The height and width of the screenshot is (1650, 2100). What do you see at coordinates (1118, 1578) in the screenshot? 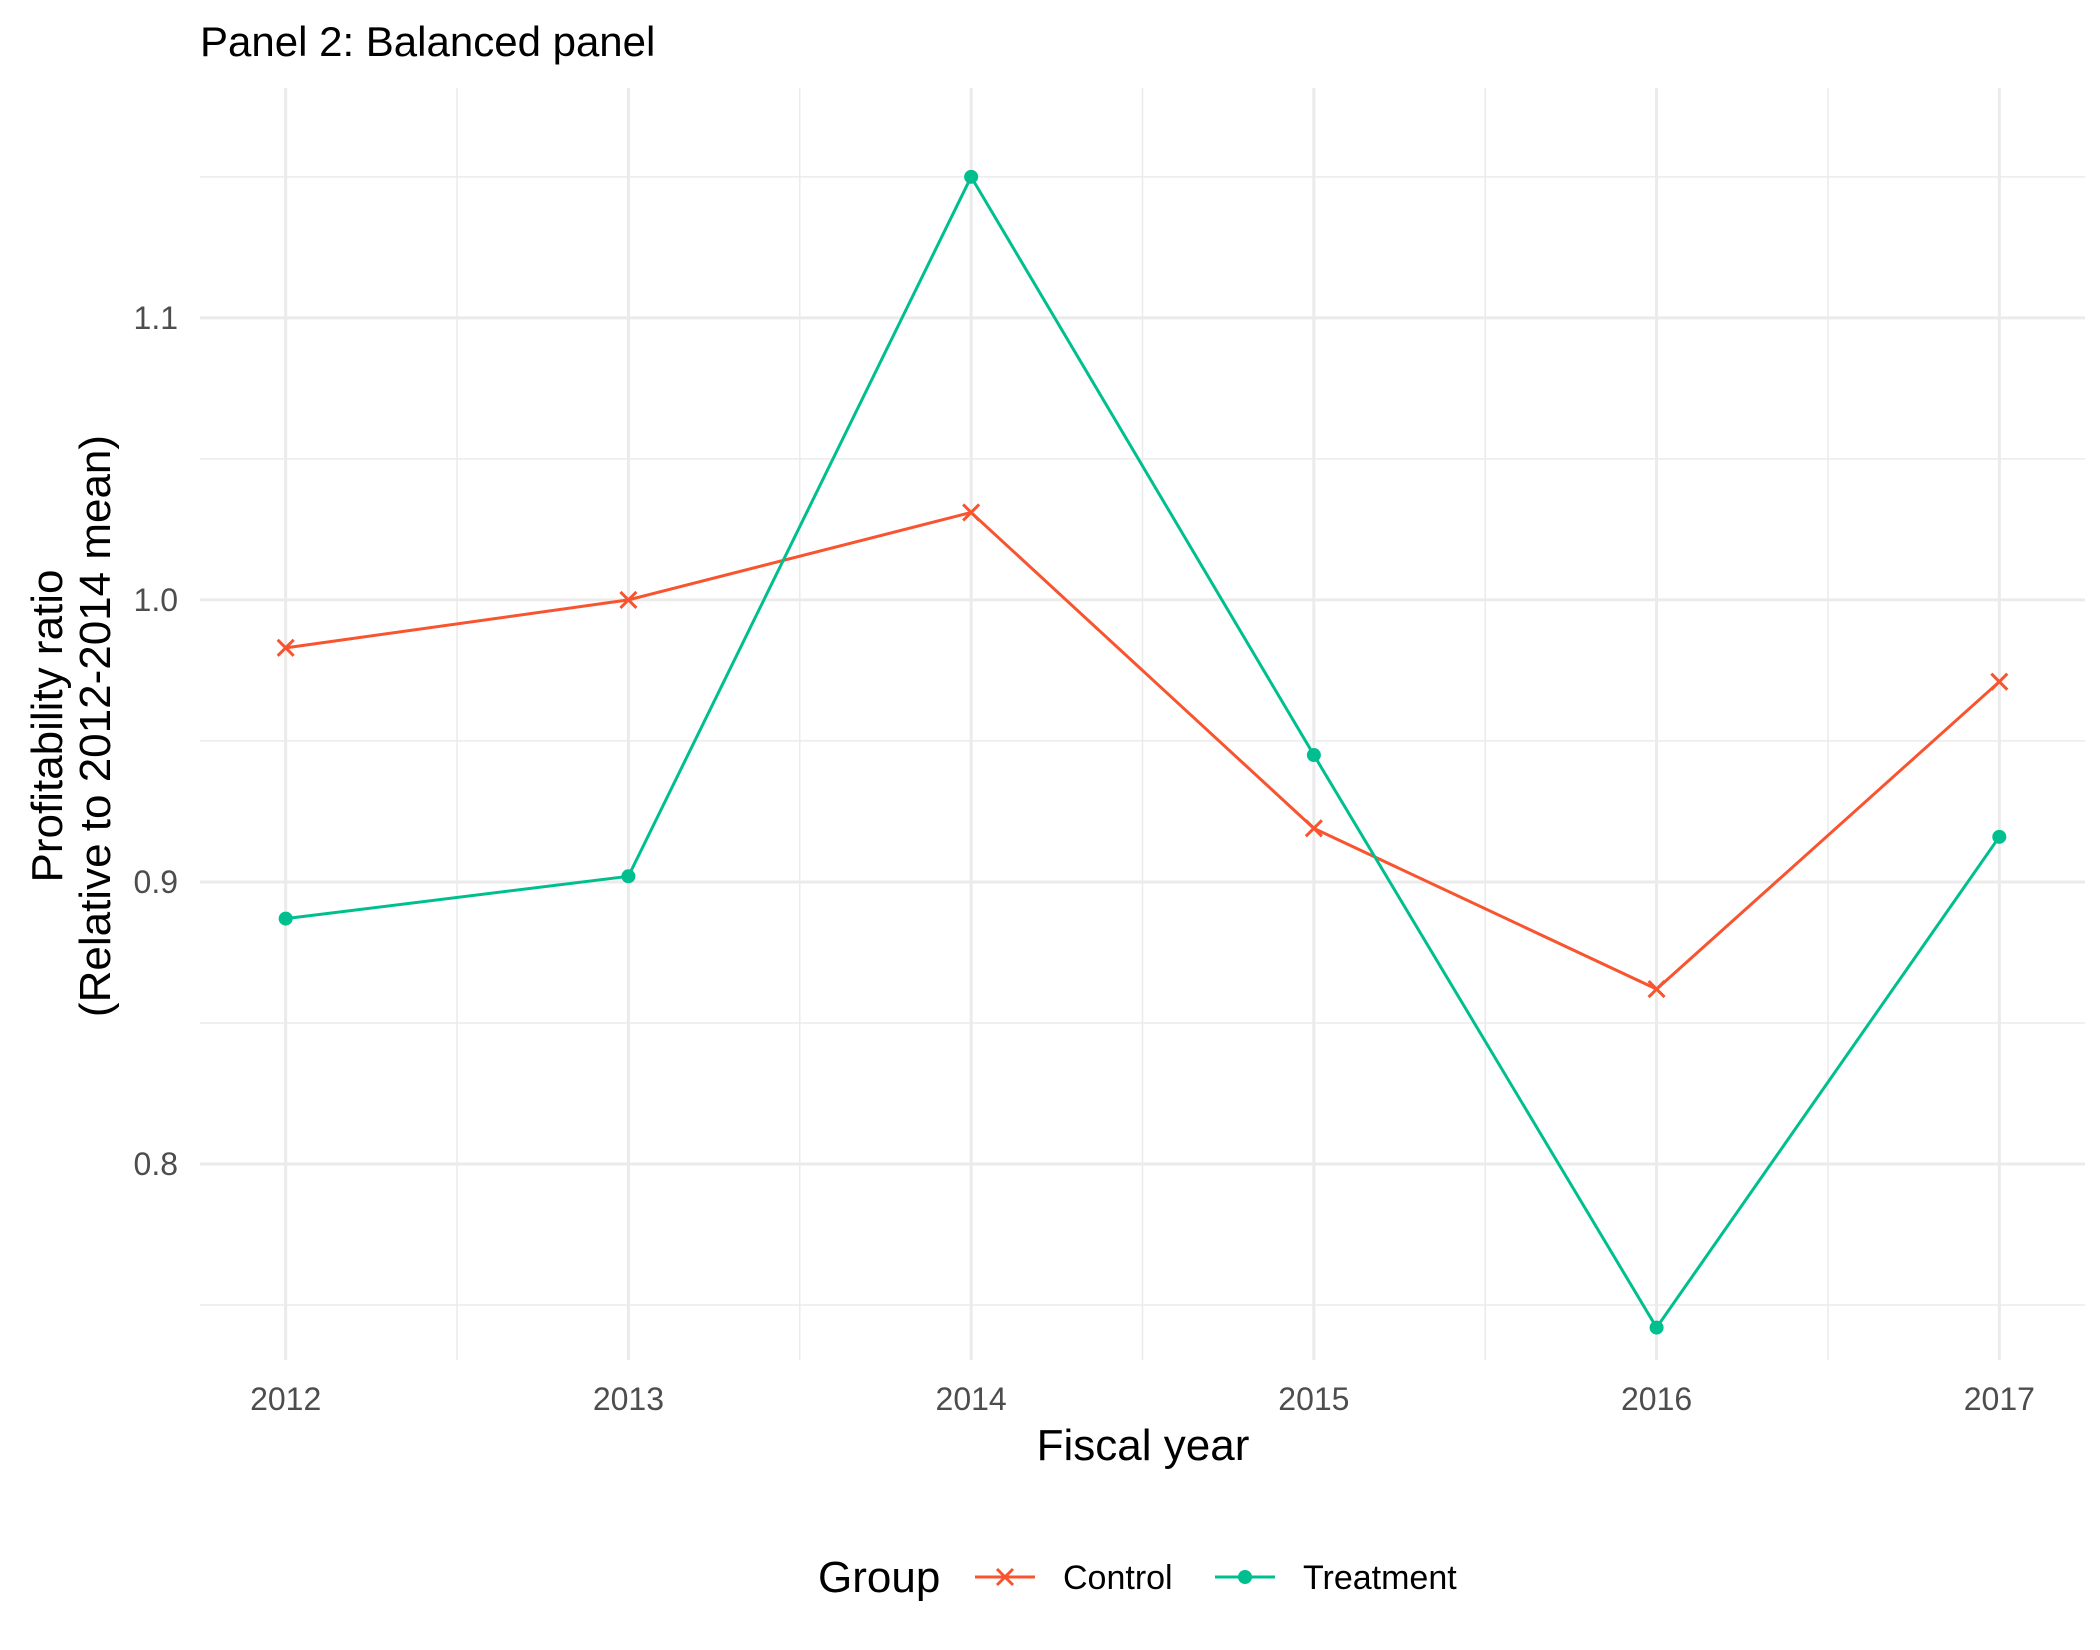
I see `legend-label-control: Control` at bounding box center [1118, 1578].